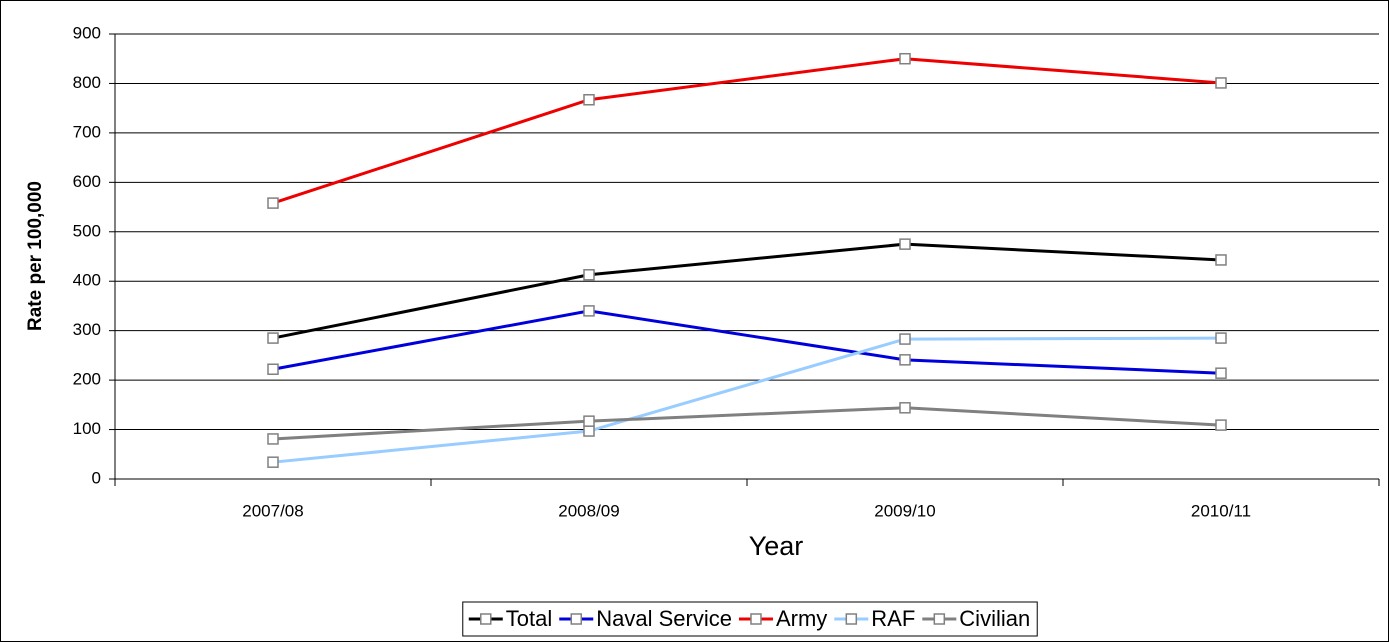 The height and width of the screenshot is (642, 1389). Describe the element at coordinates (664, 618) in the screenshot. I see `legend-text: Naval Service` at that location.